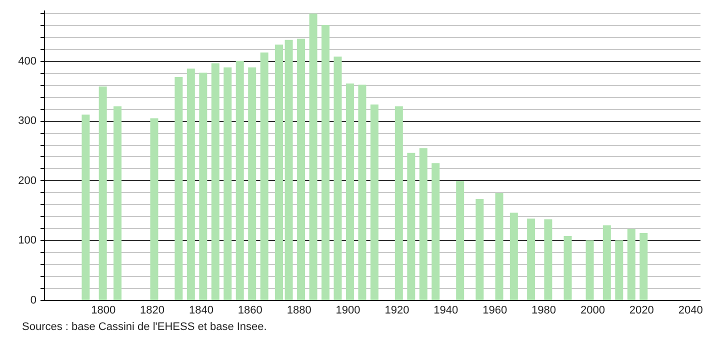  Describe the element at coordinates (33, 300) in the screenshot. I see `y-tick-label: 0` at that location.